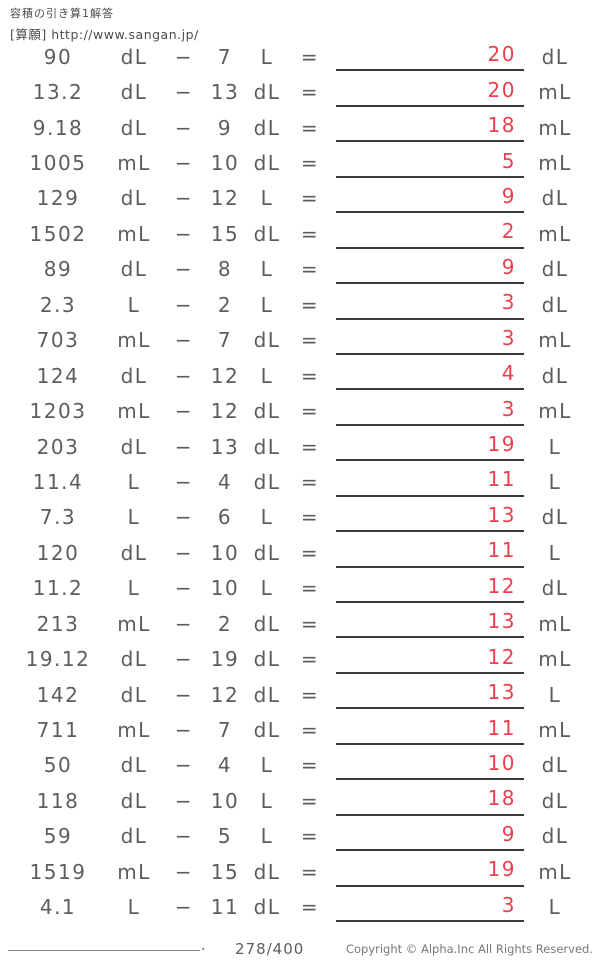 The width and height of the screenshot is (600, 962). What do you see at coordinates (430, 587) in the screenshot?
I see `answer-blank: 12` at bounding box center [430, 587].